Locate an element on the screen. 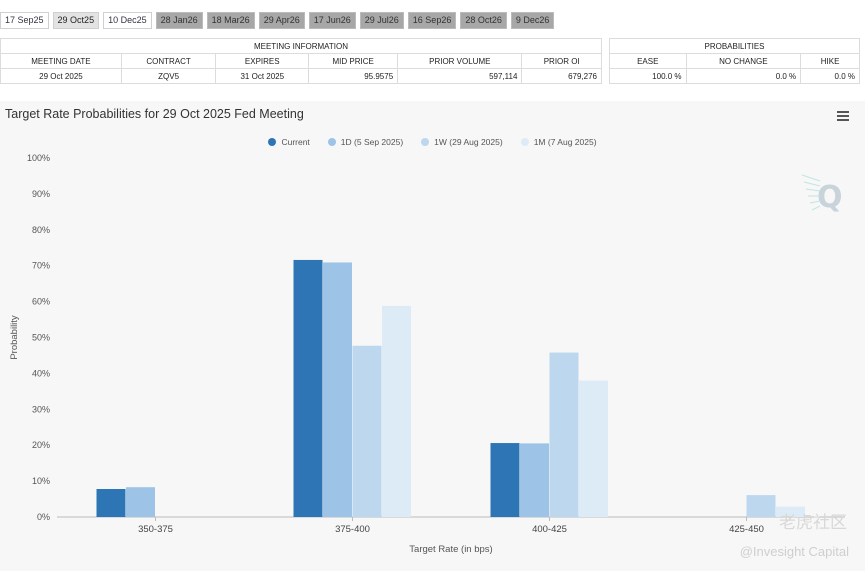  meeting-tab: 16 Sep26 is located at coordinates (432, 20).